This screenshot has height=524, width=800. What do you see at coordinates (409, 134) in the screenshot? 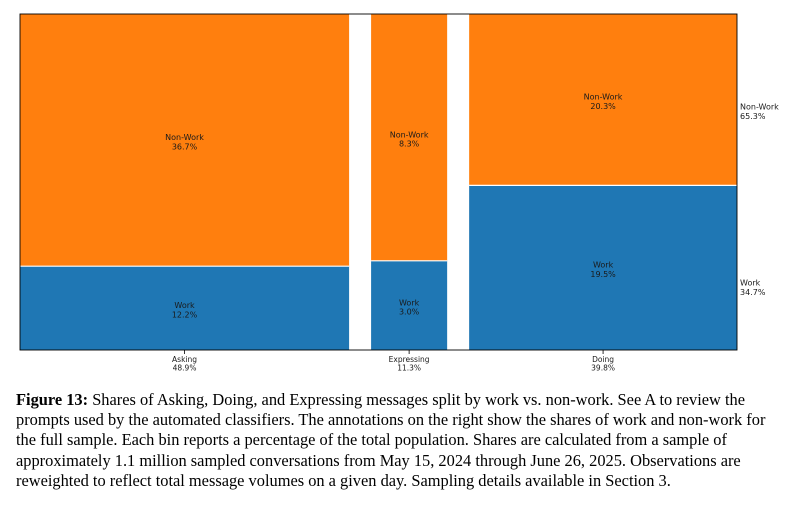
I see `expressing-nonwork-label-line: Non-Work` at bounding box center [409, 134].